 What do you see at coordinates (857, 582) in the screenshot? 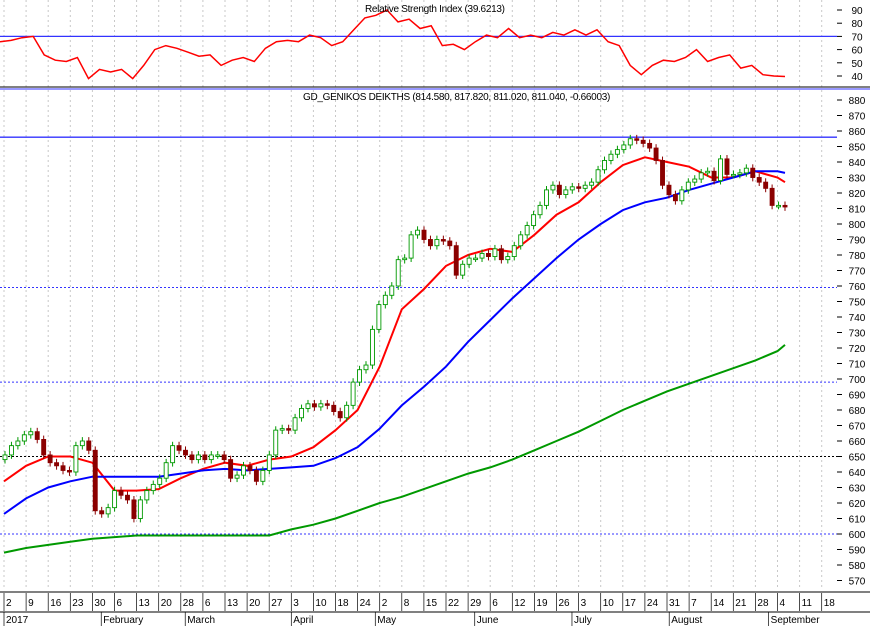
I see `price-tick-label: 570` at bounding box center [857, 582].